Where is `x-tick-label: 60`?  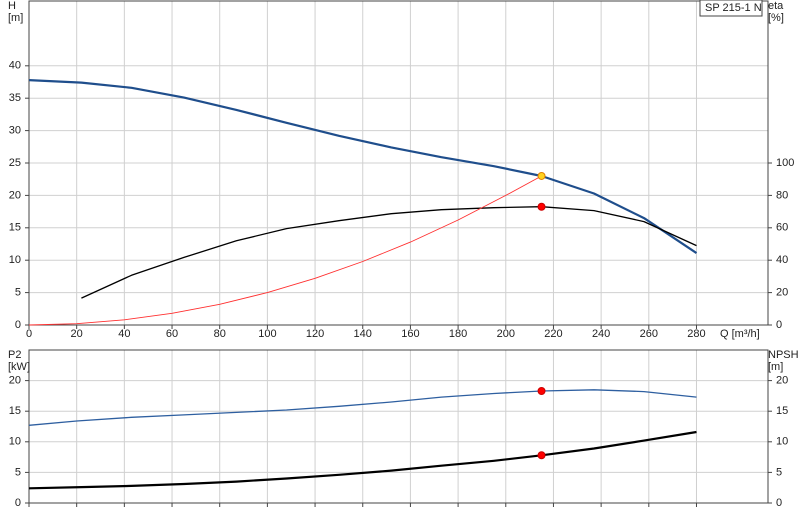
x-tick-label: 60 is located at coordinates (172, 334).